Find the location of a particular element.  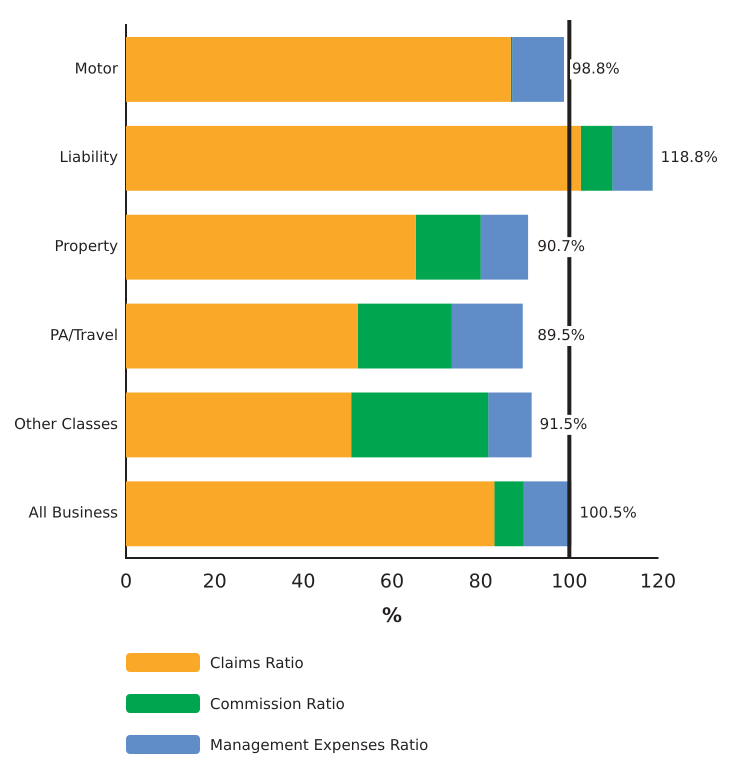

x-tick-label: 120 is located at coordinates (658, 581).